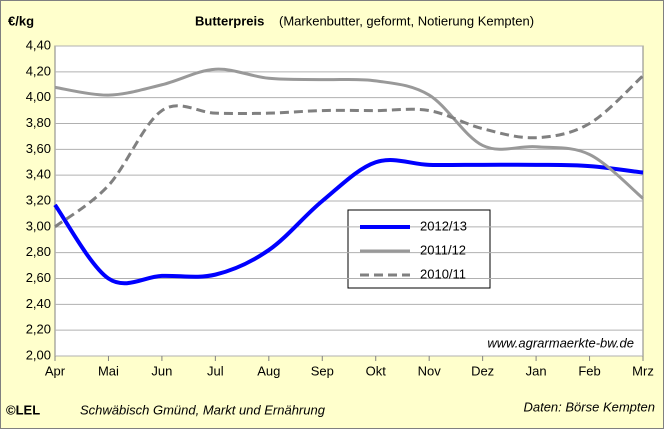 This screenshot has height=429, width=664. Describe the element at coordinates (21, 20) in the screenshot. I see `y-axis-label: €/kg` at that location.